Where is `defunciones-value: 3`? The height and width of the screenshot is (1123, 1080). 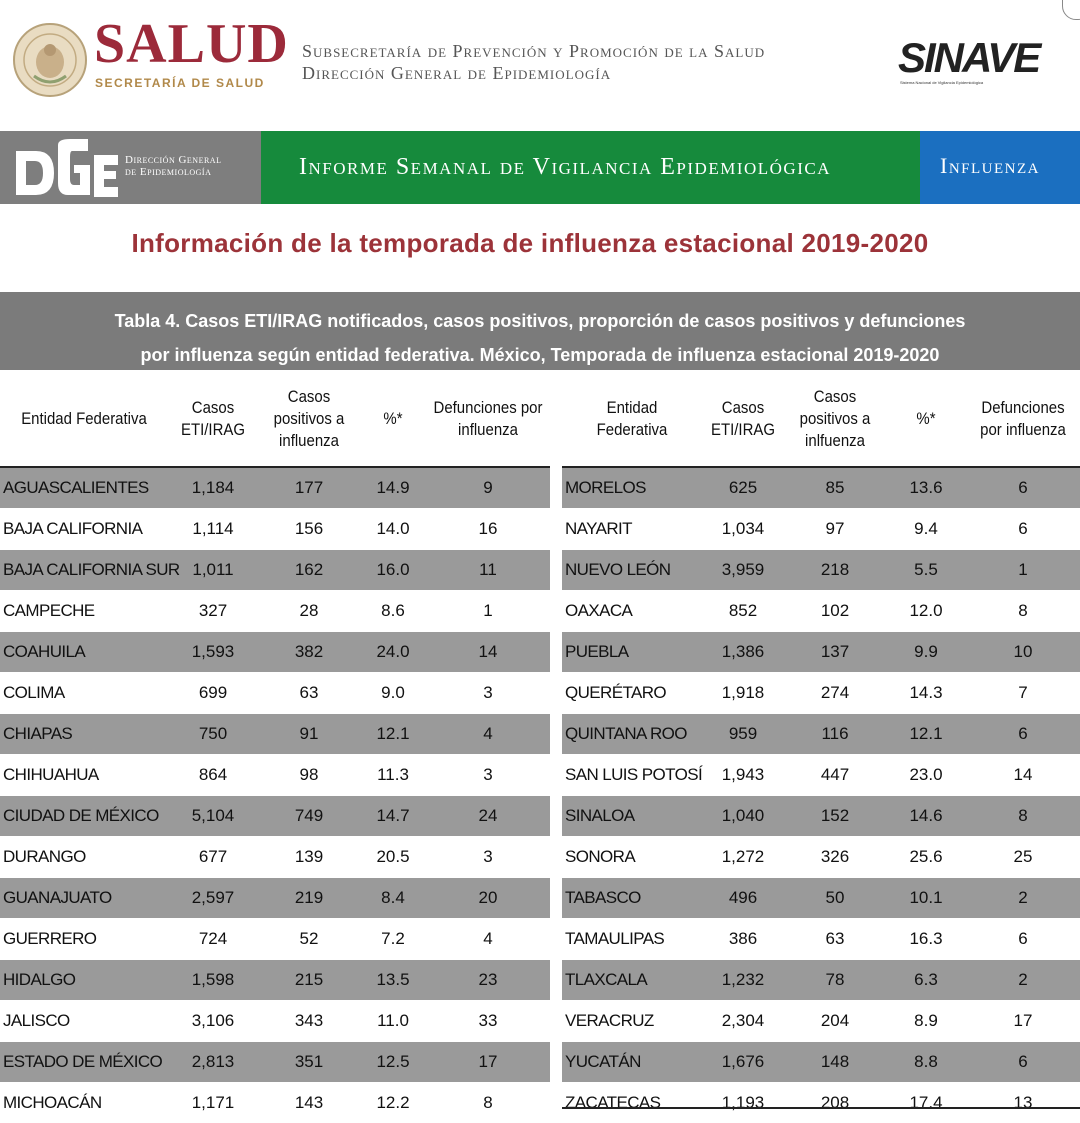 defunciones-value: 3 is located at coordinates (488, 693).